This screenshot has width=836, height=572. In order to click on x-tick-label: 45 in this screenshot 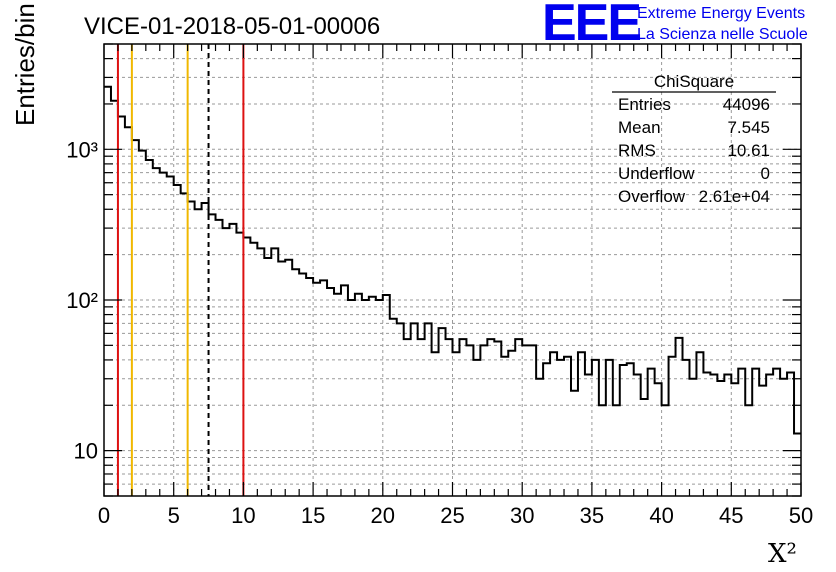, I will do `click(731, 515)`.